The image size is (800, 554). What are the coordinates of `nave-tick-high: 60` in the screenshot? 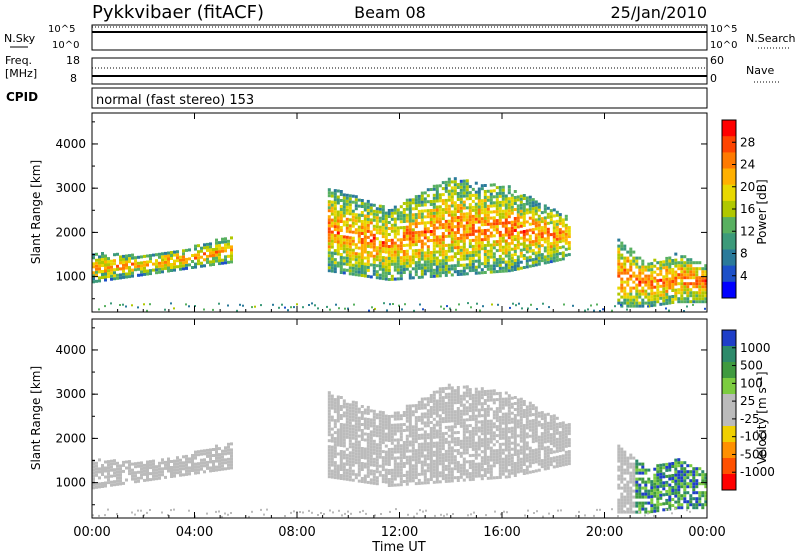 It's located at (717, 60).